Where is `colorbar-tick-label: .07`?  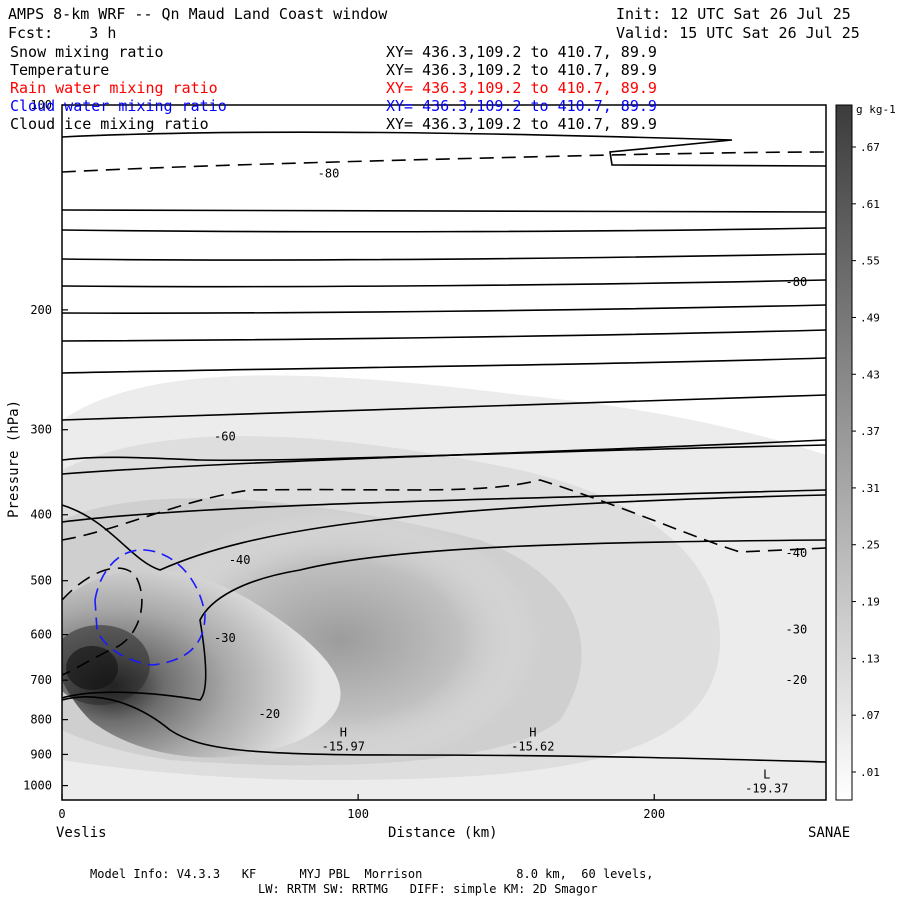 colorbar-tick-label: .07 is located at coordinates (870, 715).